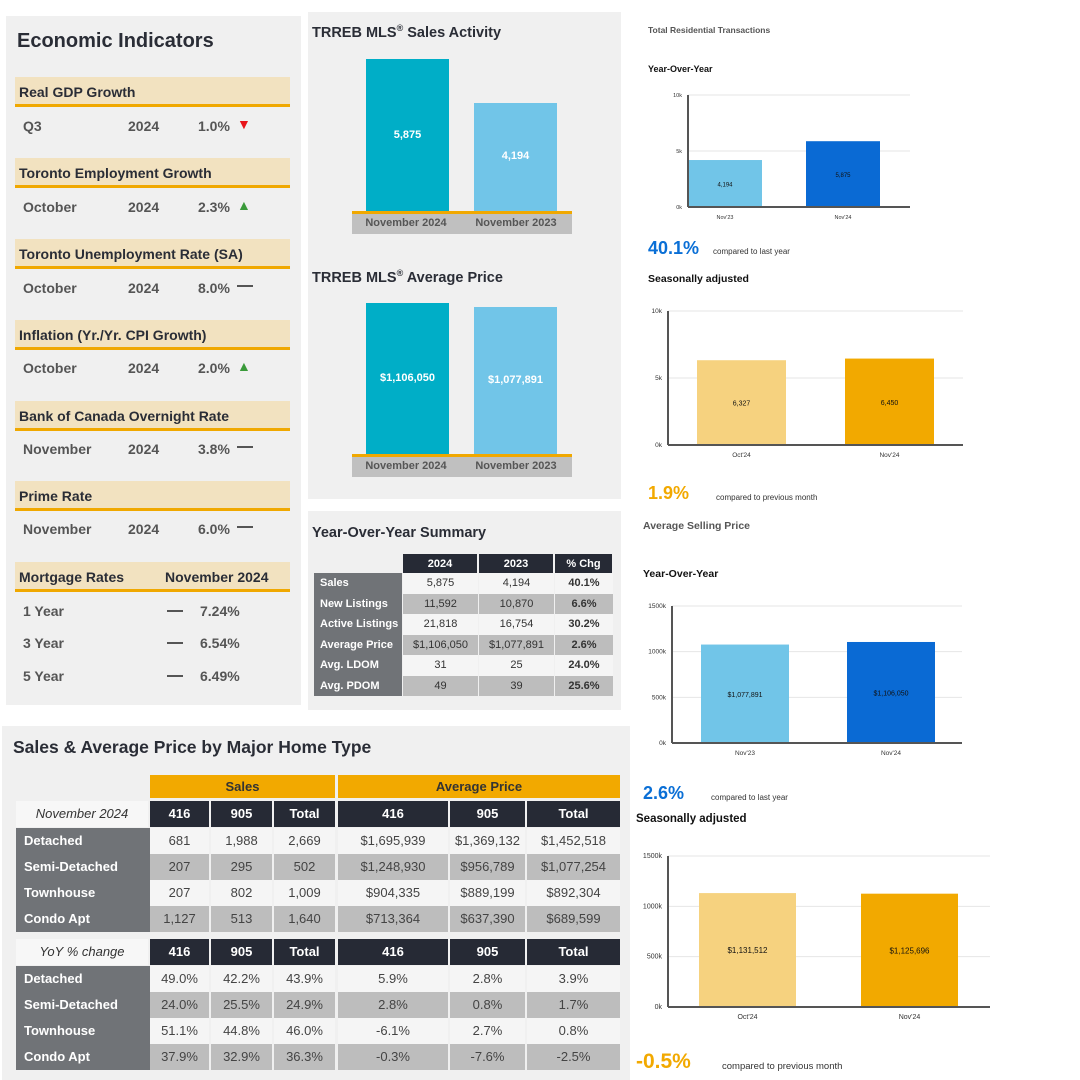  I want to click on indicator-header-overnight-rate: Bank of Canada Overnight Rate, so click(152, 416).